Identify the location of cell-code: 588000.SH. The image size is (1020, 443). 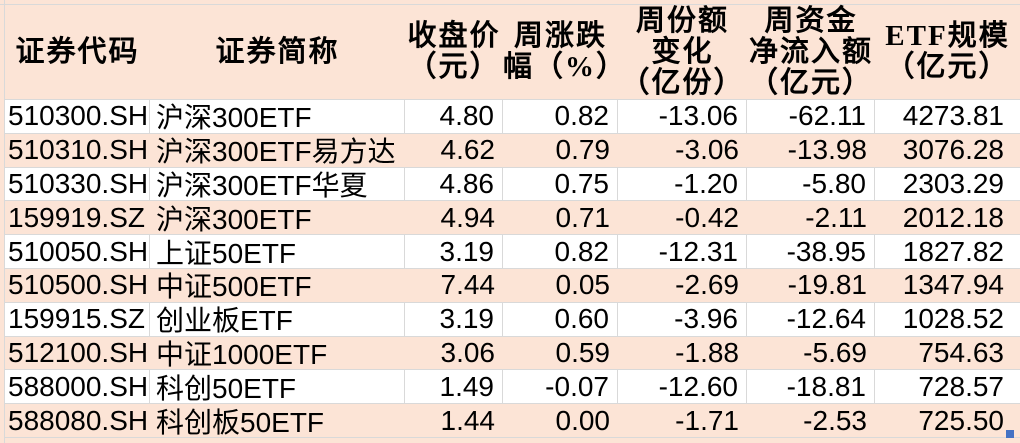
(77, 387).